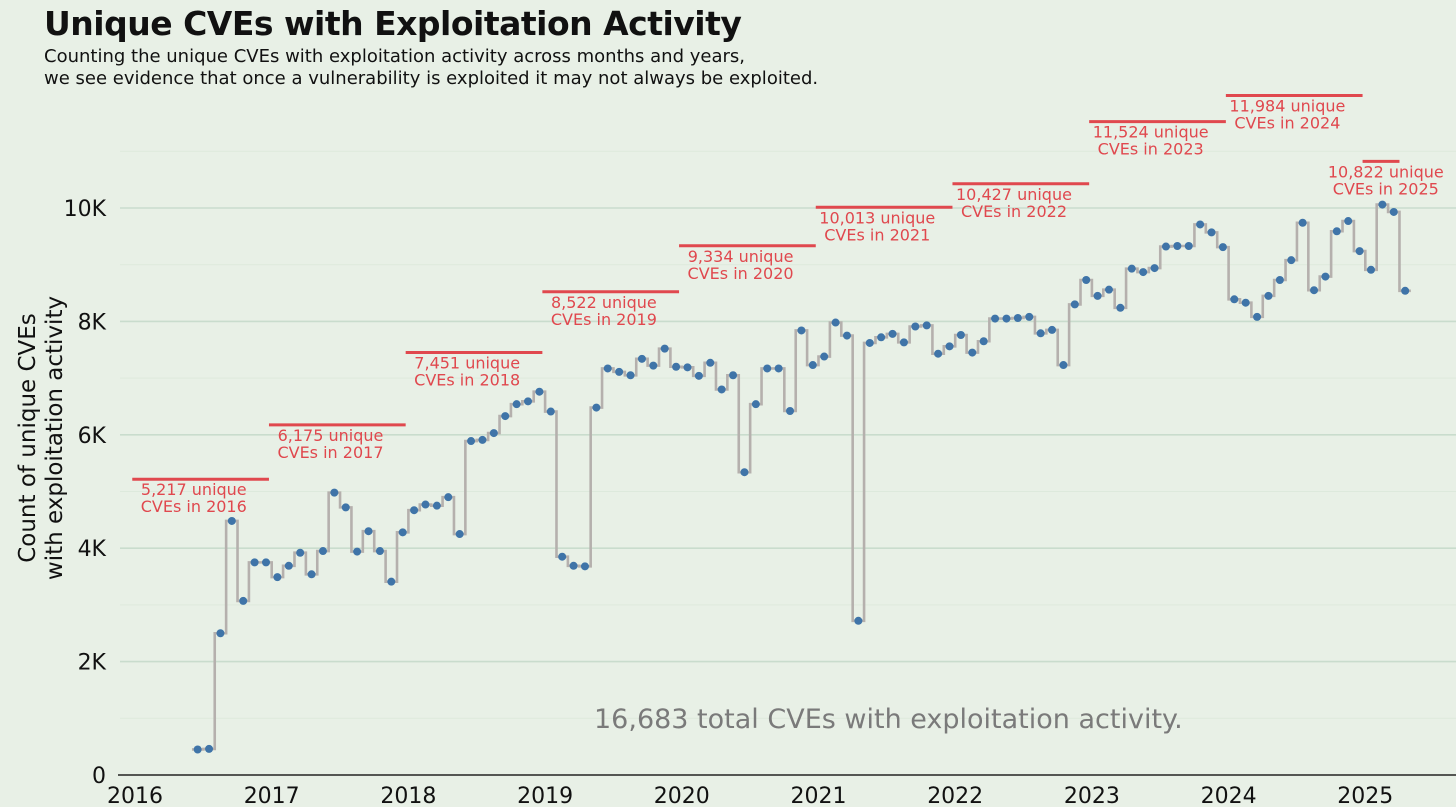 Image resolution: width=1456 pixels, height=807 pixels. I want to click on year-annotation-label: CVEs in 2022, so click(1014, 211).